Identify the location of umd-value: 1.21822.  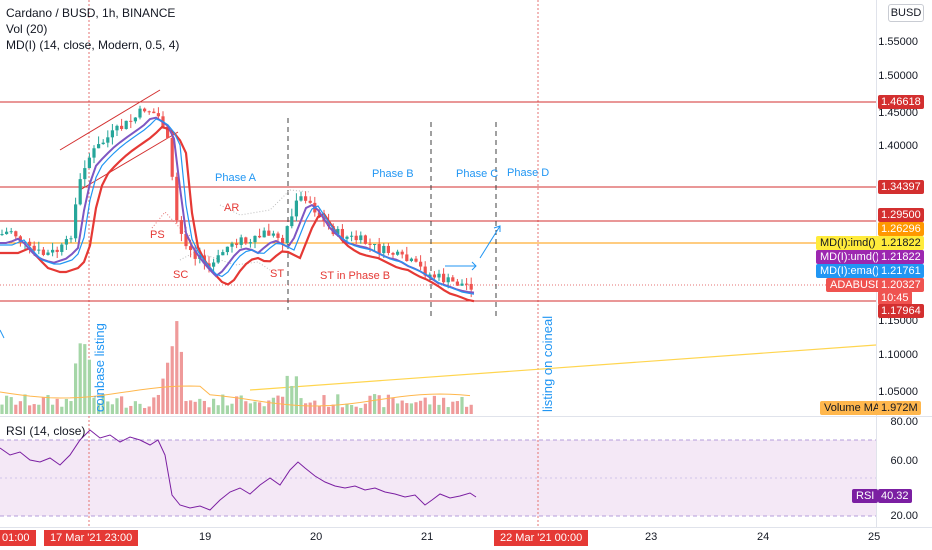
(901, 257).